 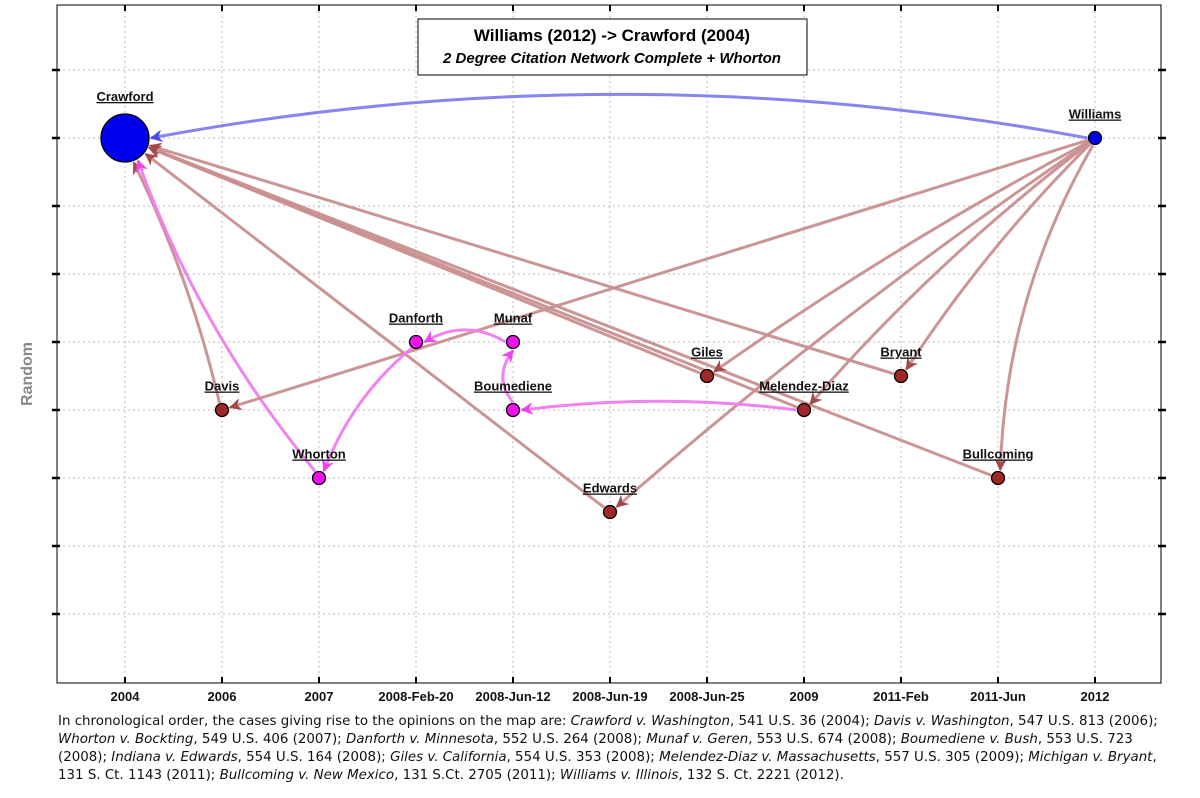 What do you see at coordinates (707, 376) in the screenshot?
I see `node-giles` at bounding box center [707, 376].